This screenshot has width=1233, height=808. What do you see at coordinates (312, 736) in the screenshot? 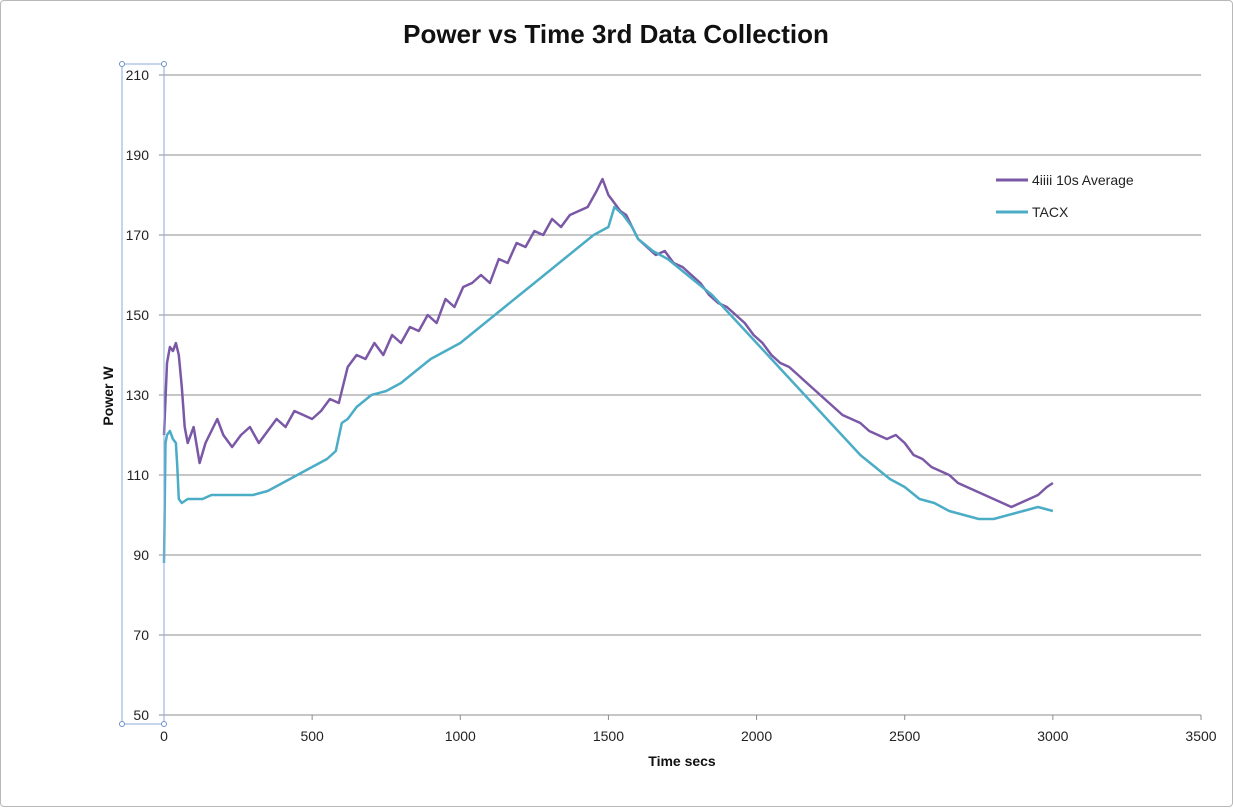
I see `x-tick-label: 500` at bounding box center [312, 736].